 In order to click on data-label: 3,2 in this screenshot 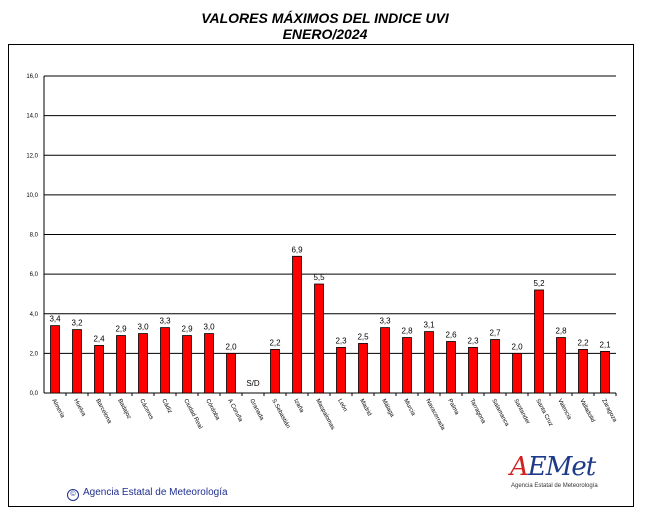, I will do `click(77, 323)`.